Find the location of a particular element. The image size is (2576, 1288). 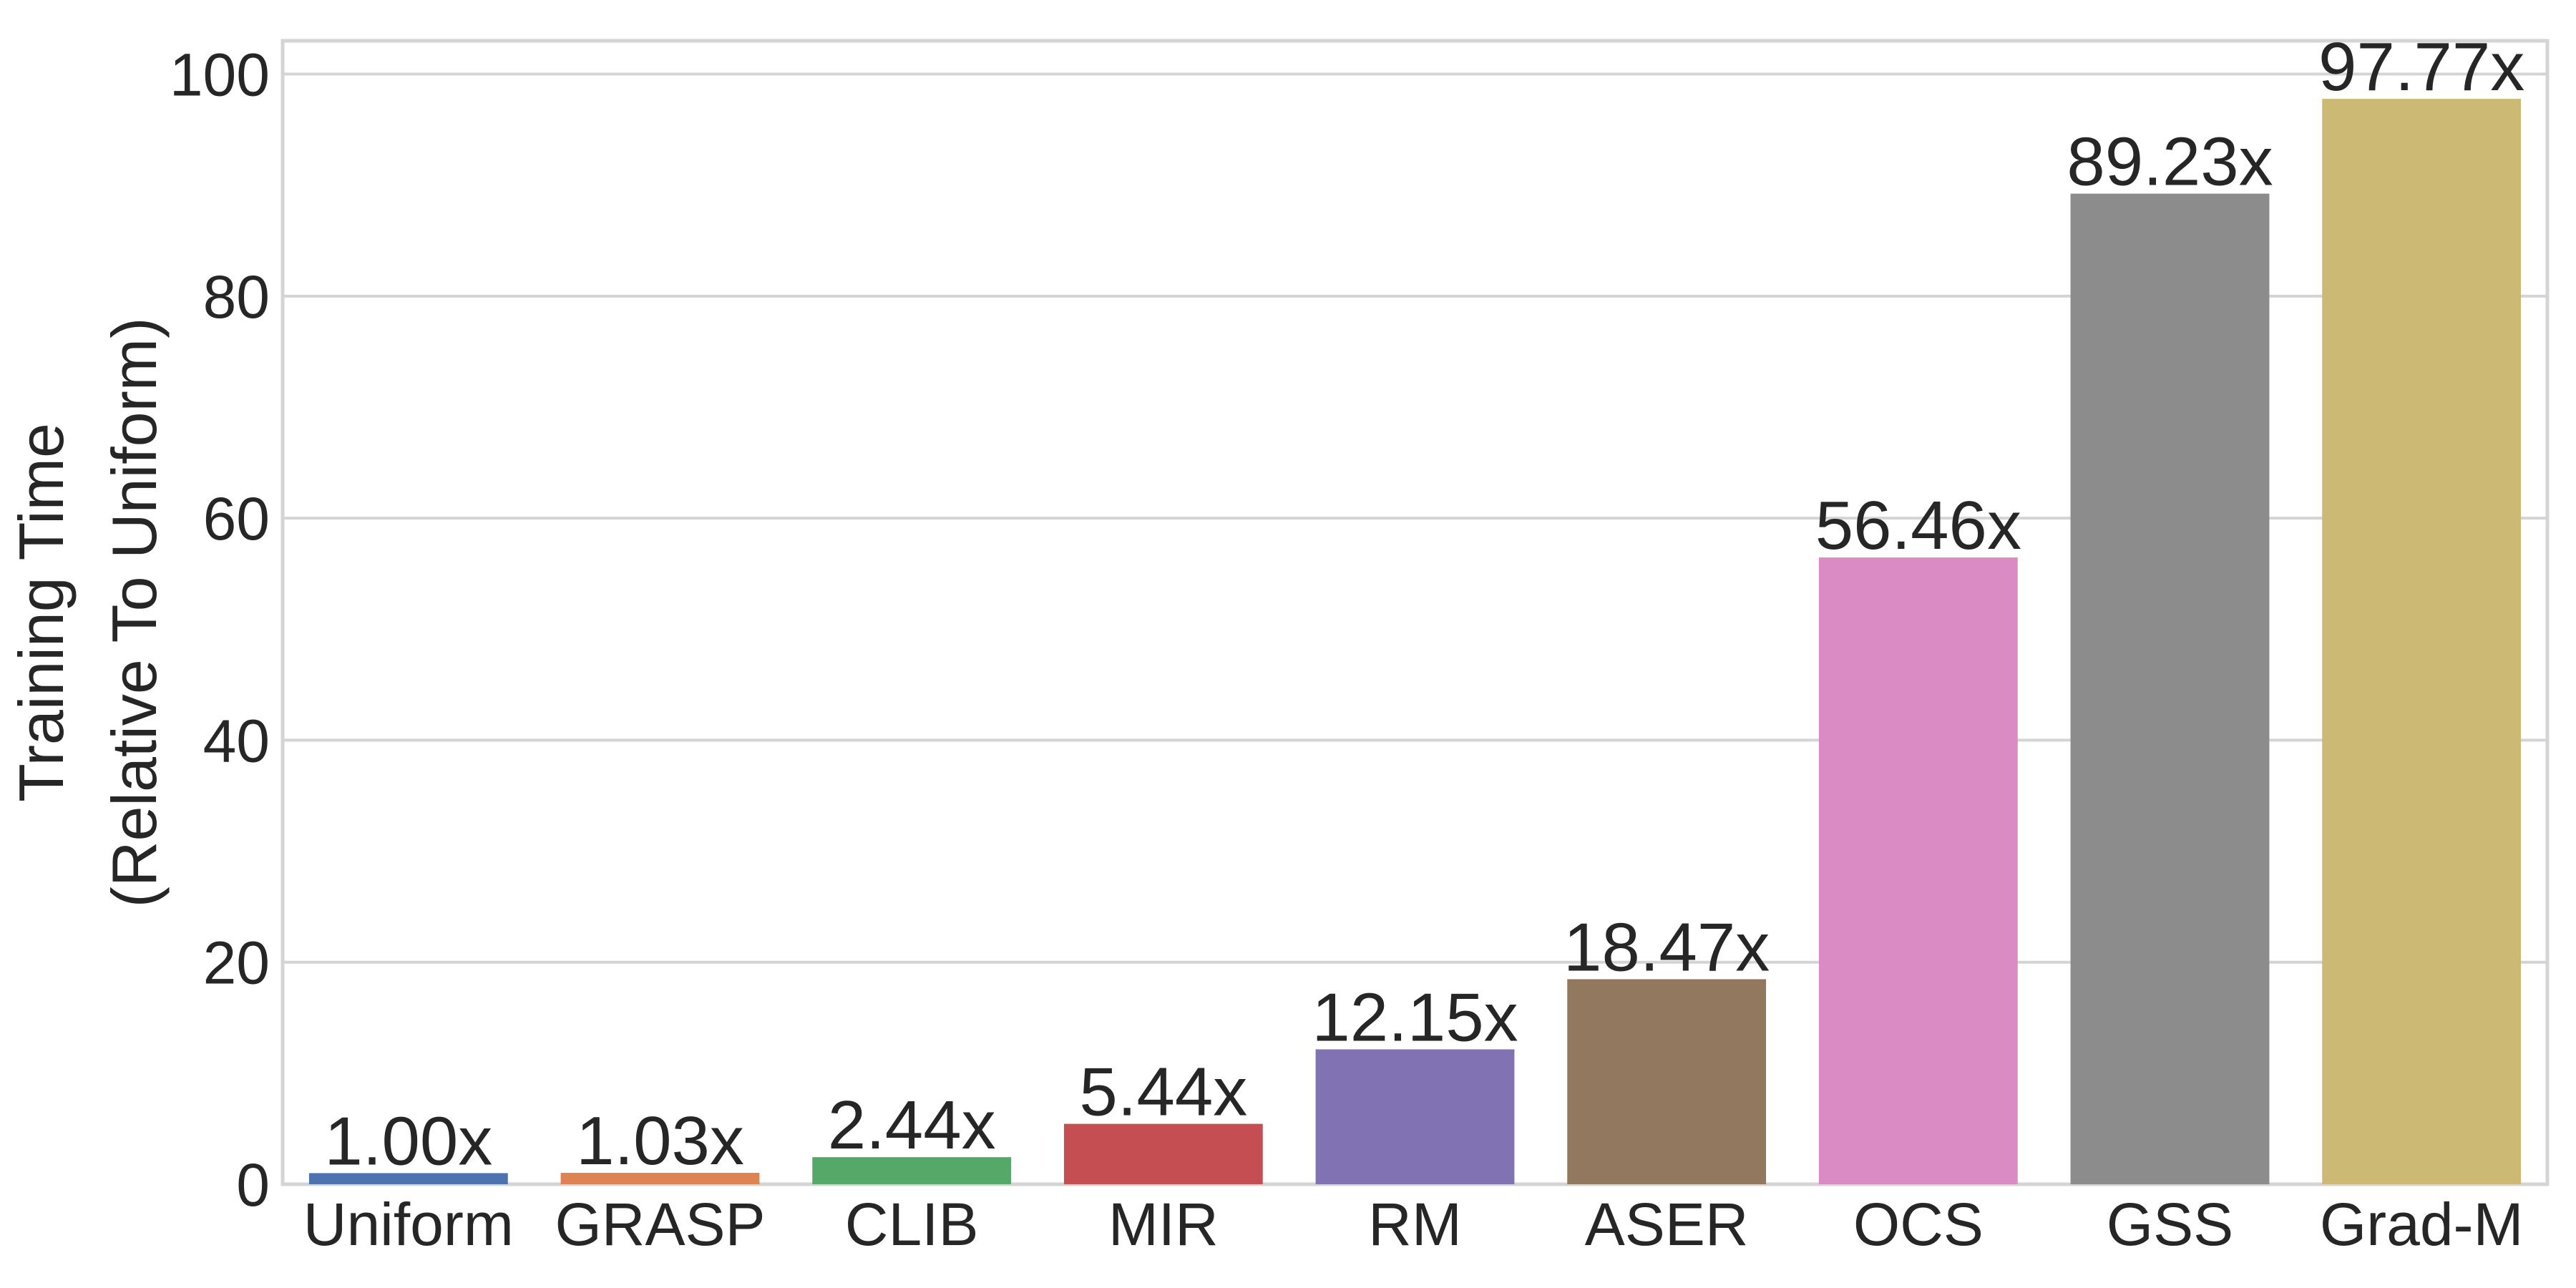

data-label: 18.47x is located at coordinates (1666, 947).